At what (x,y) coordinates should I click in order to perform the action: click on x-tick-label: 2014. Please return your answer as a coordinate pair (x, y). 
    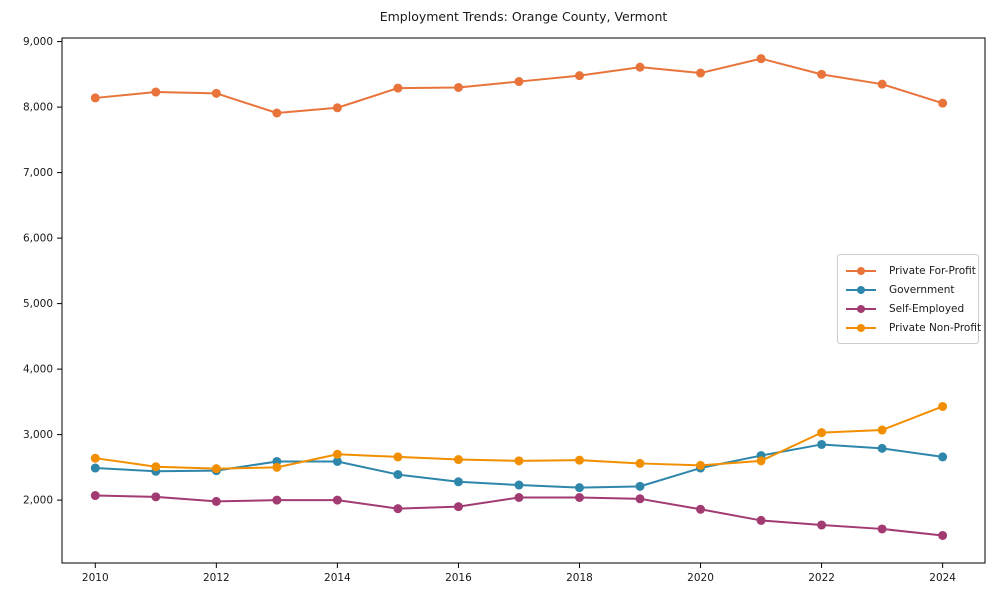
    Looking at the image, I should click on (337, 578).